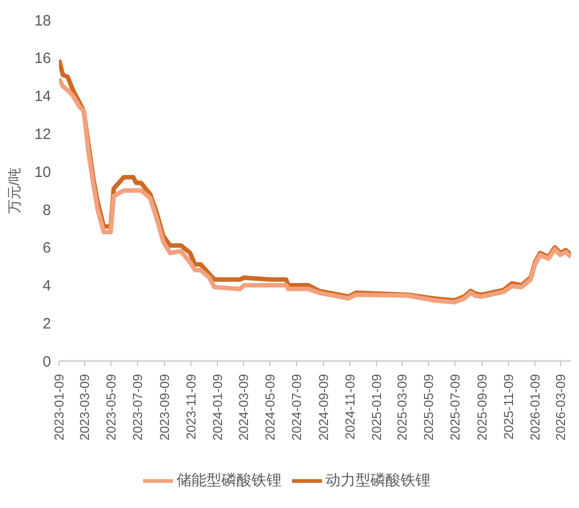 This screenshot has width=579, height=508. Describe the element at coordinates (46, 210) in the screenshot. I see `y-tick-label: 8` at that location.